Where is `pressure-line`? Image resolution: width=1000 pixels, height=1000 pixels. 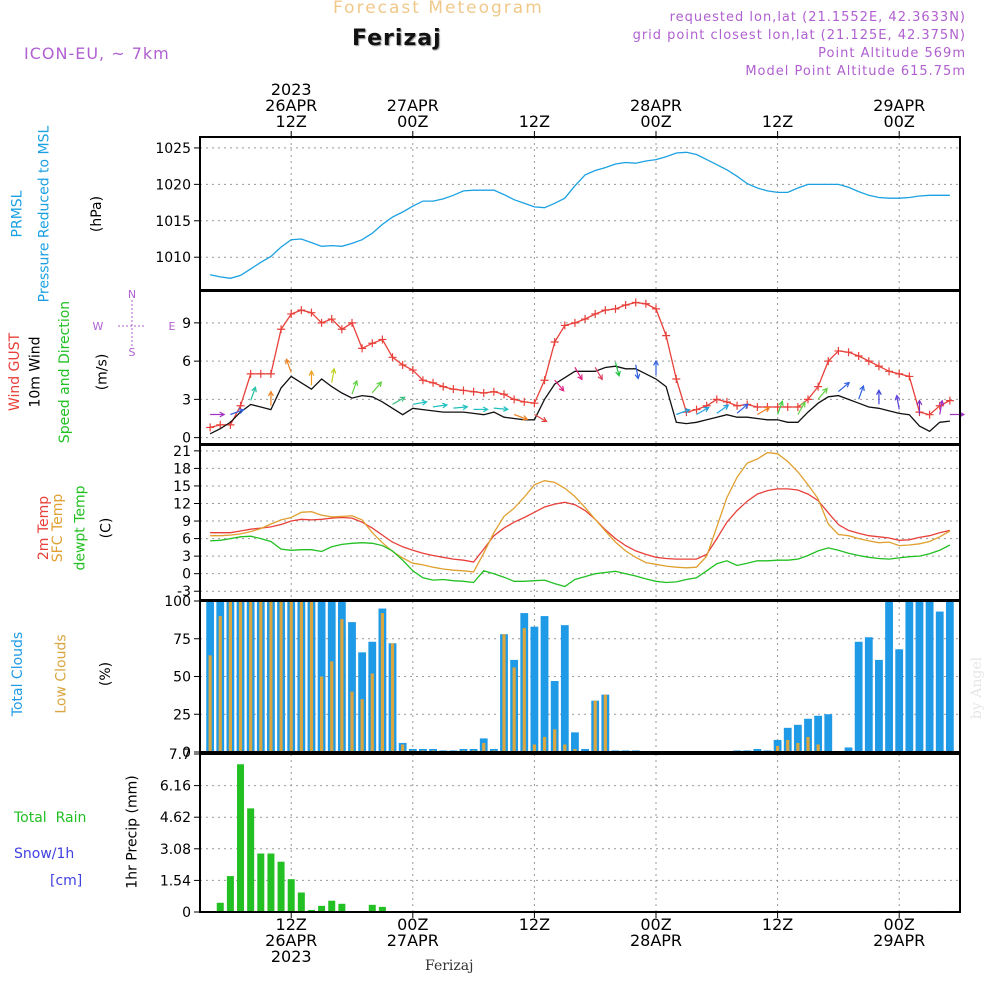 pressure-line is located at coordinates (579, 215).